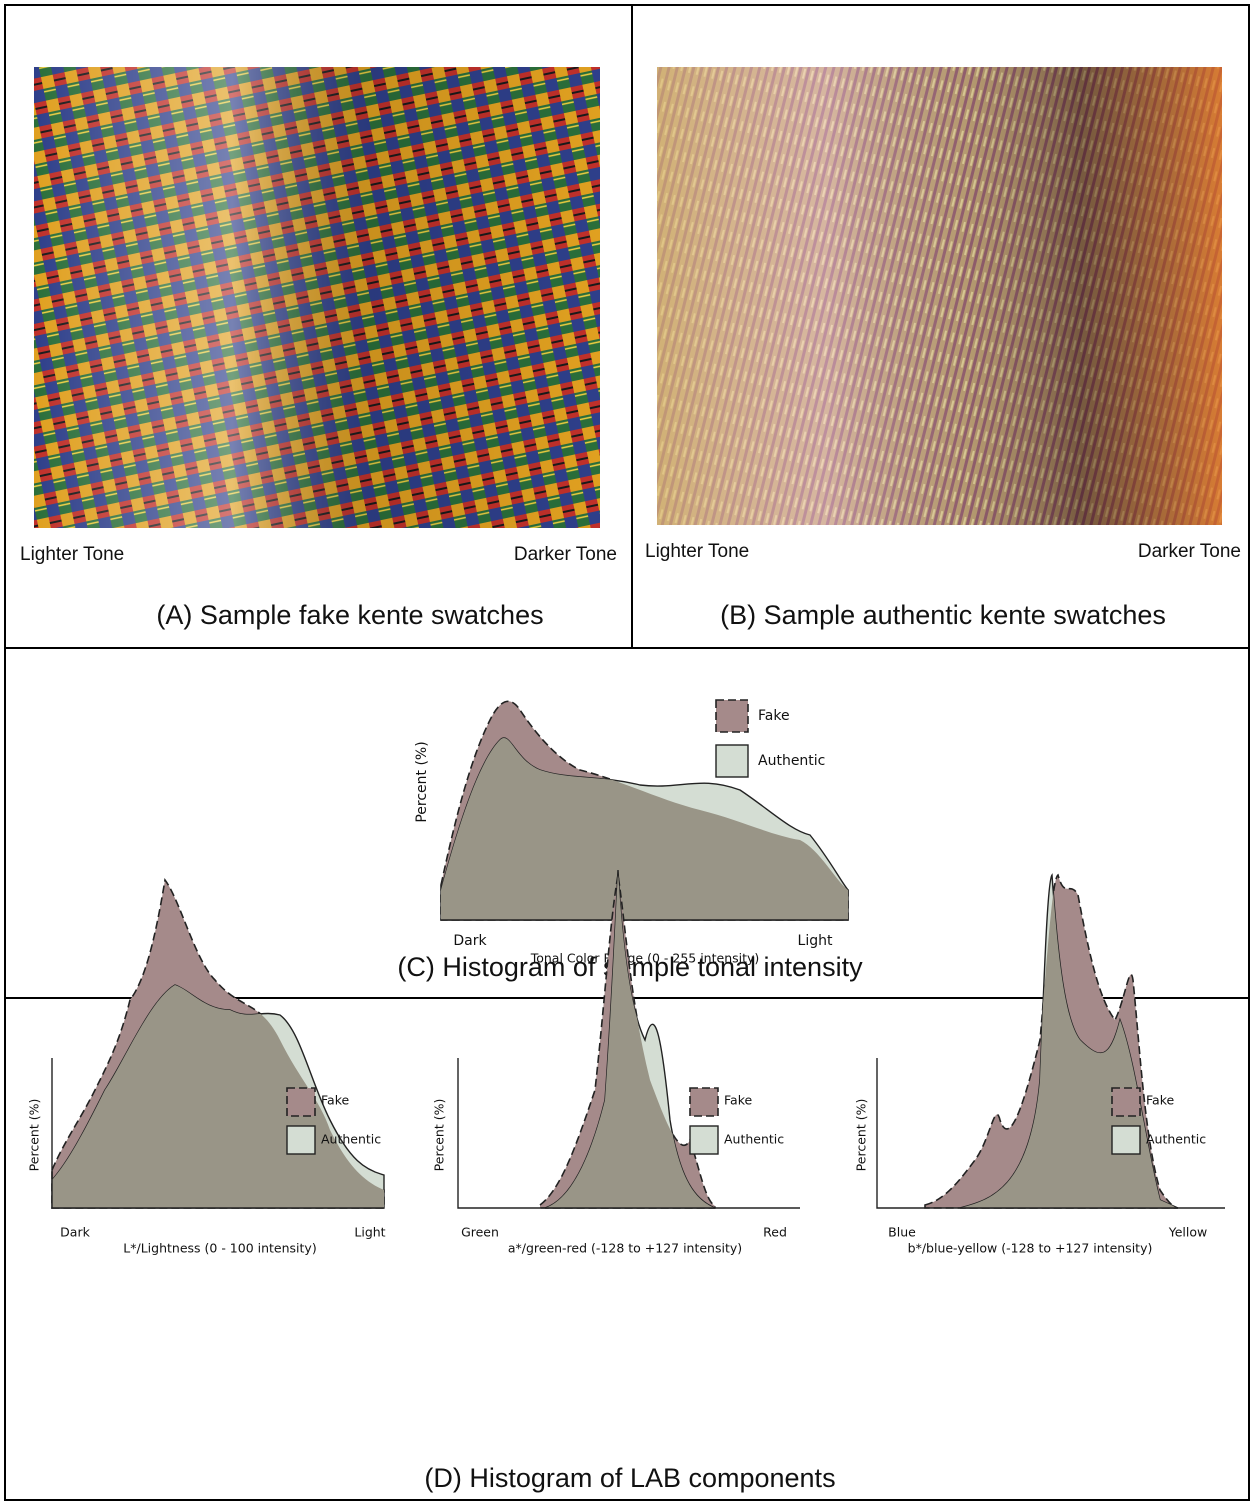 The height and width of the screenshot is (1505, 1254). I want to click on caption: (A) Sample fake kente swatches, so click(349, 615).